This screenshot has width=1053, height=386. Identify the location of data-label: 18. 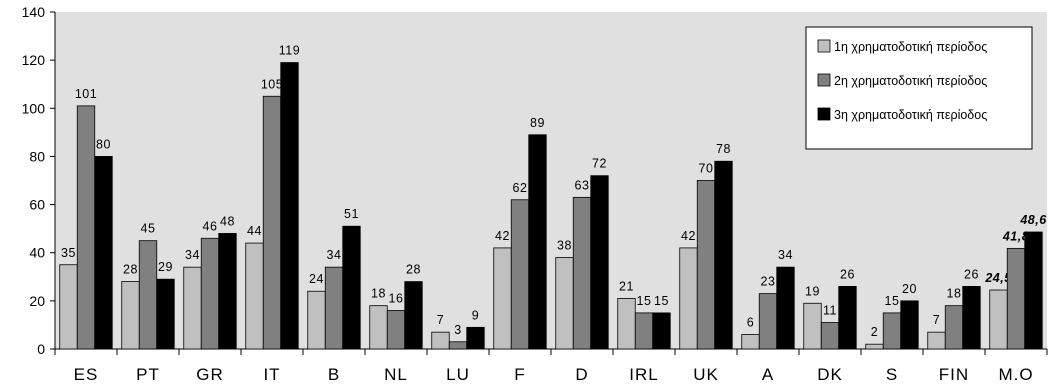
(954, 294).